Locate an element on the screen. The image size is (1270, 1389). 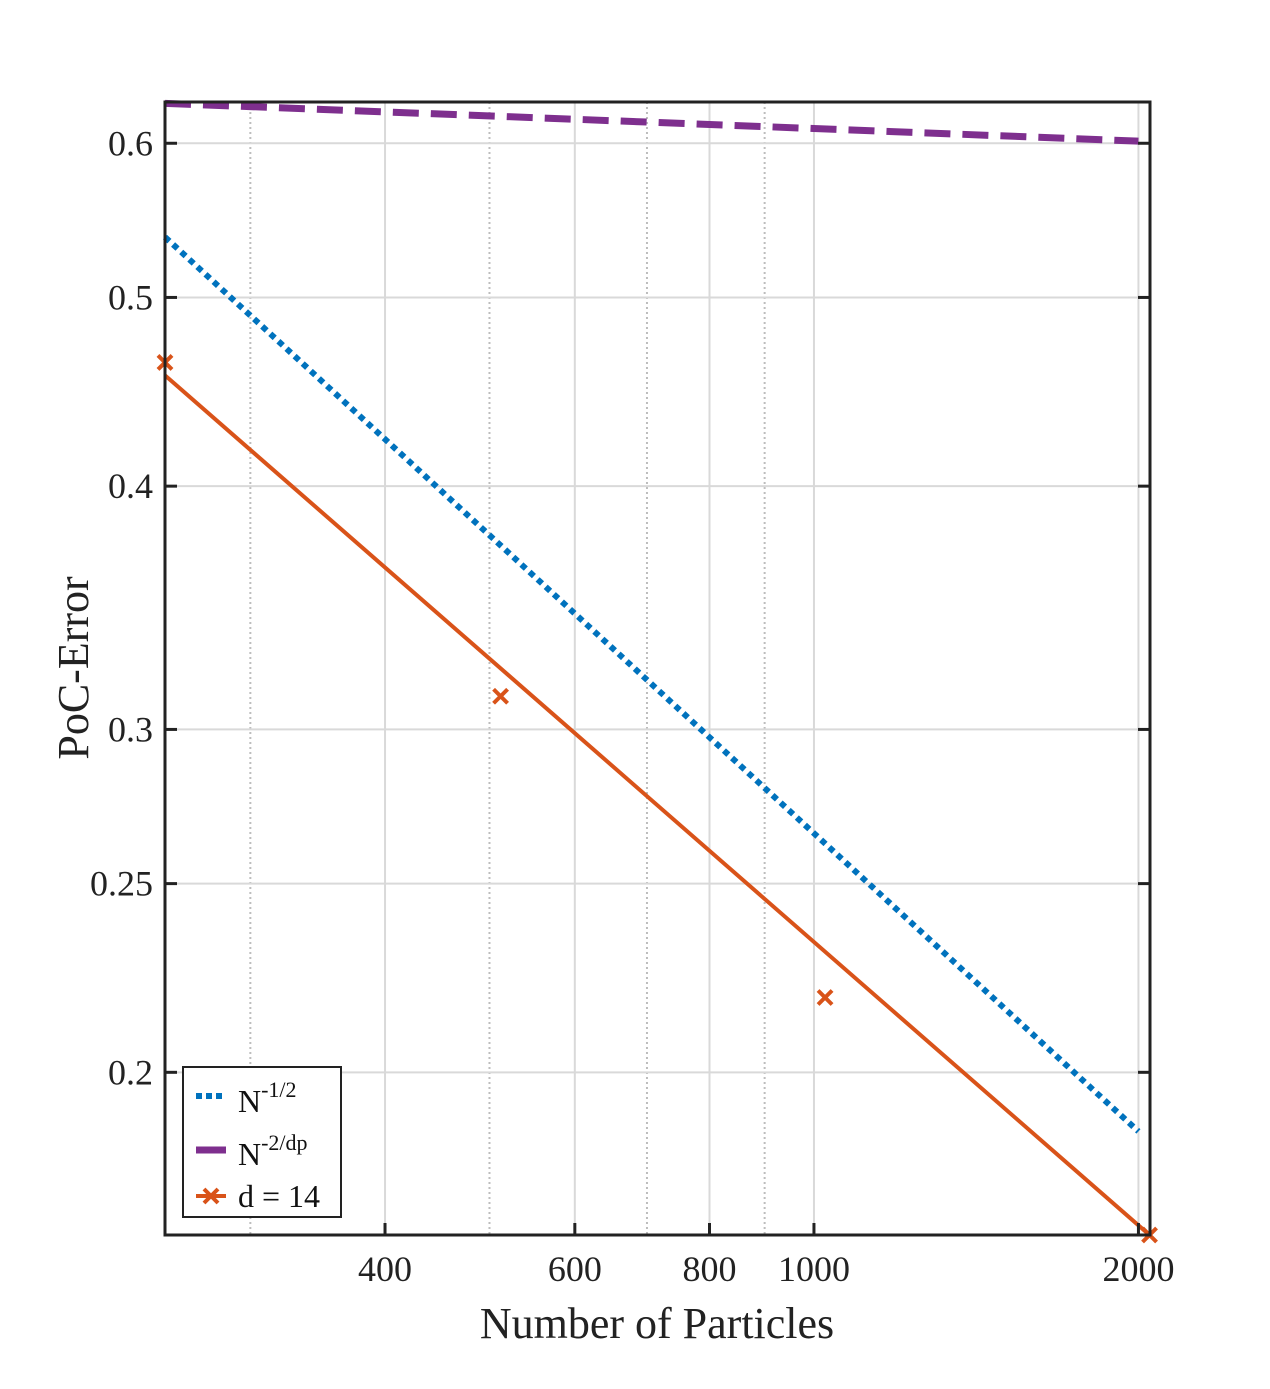
legend-sup-n-half: -1/2 is located at coordinates (278, 1089).